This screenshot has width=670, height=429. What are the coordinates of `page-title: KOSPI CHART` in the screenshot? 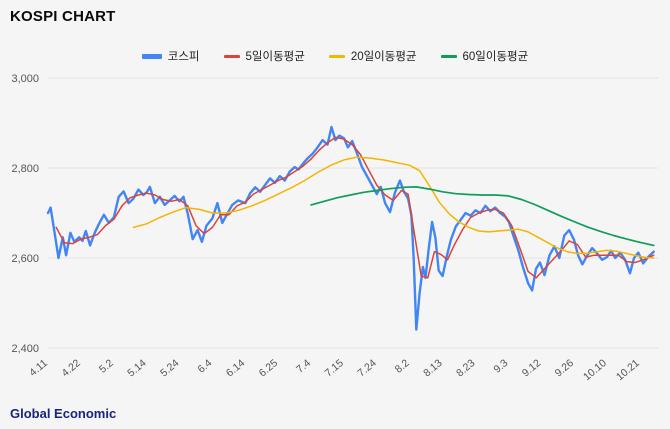 It's located at (63, 16).